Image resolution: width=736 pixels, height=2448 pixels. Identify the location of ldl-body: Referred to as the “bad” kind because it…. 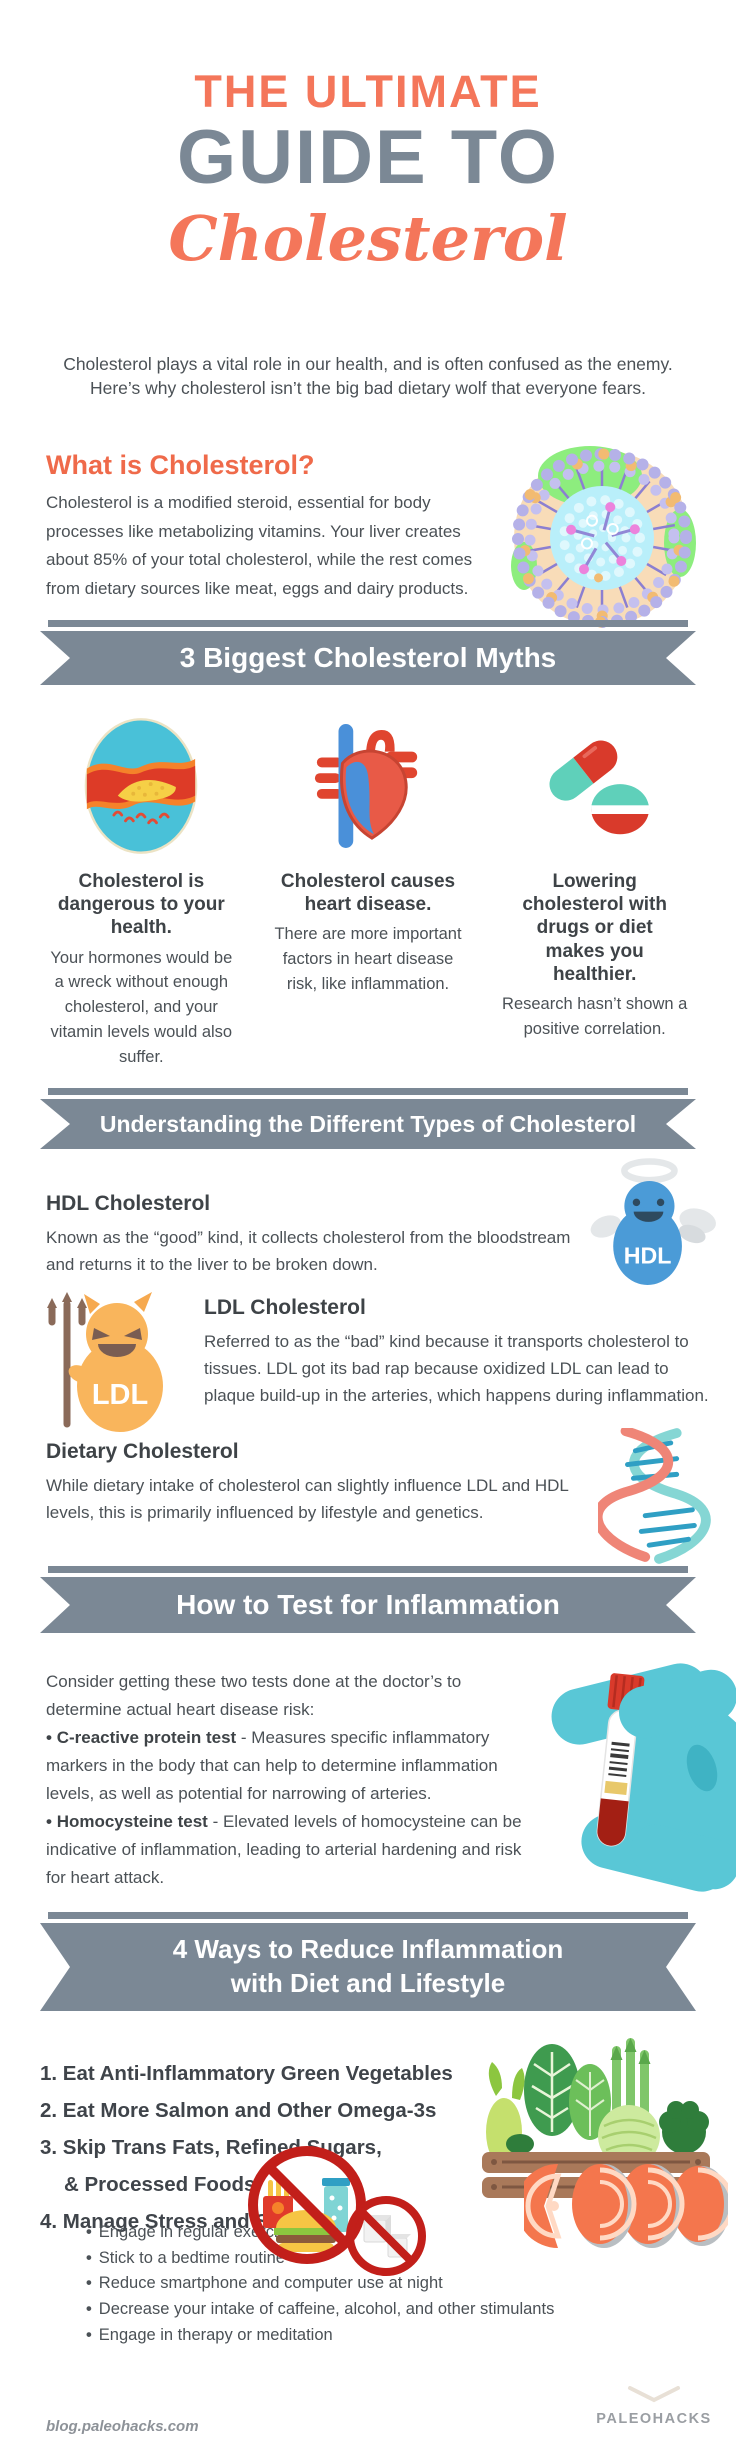
(456, 1369).